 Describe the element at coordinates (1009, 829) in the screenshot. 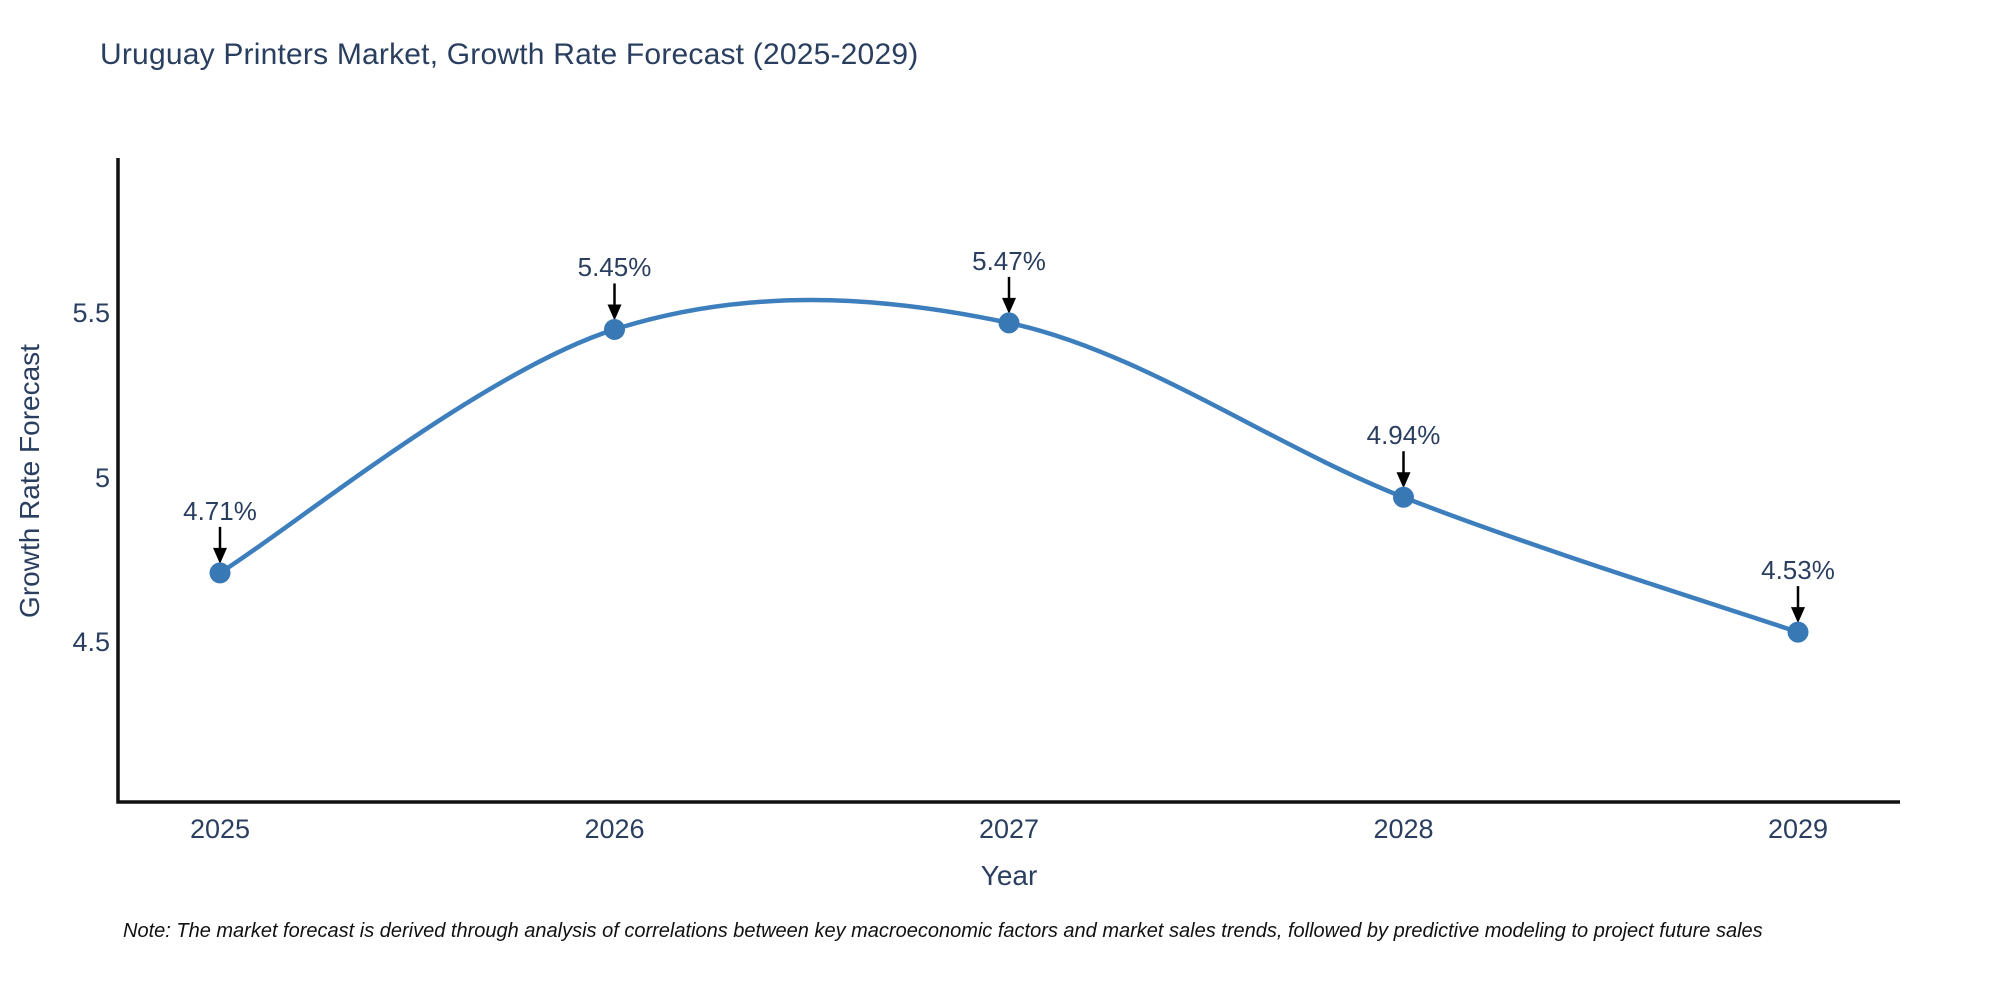

I see `x-tick-label: 2027` at that location.